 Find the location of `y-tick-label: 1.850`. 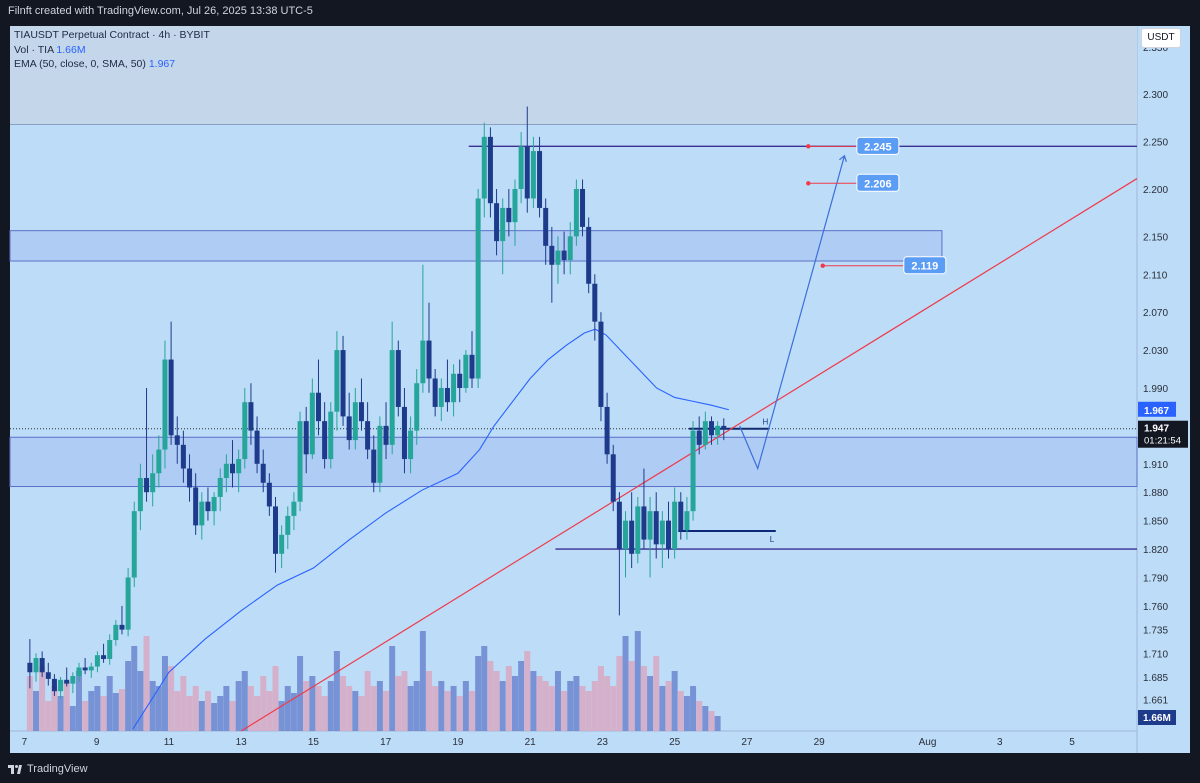

y-tick-label: 1.850 is located at coordinates (1155, 522).